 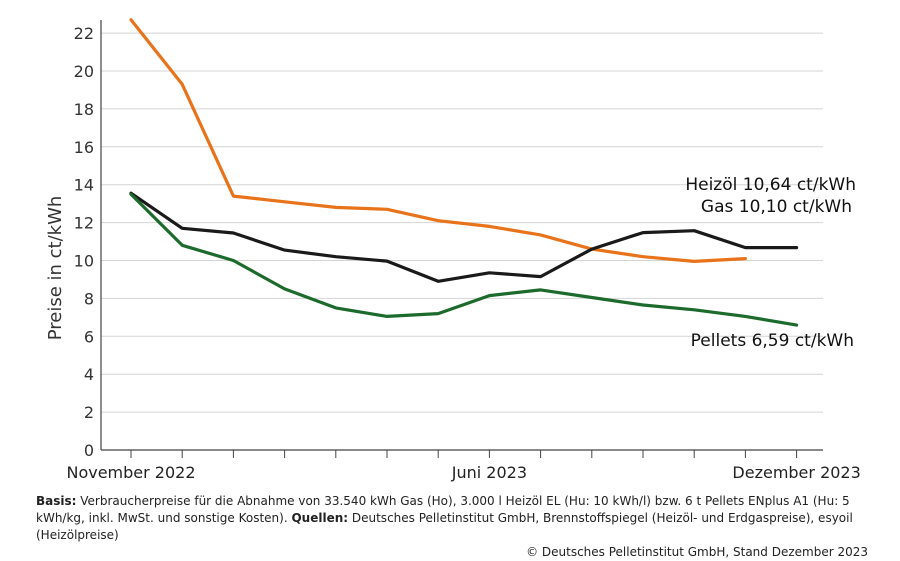 What do you see at coordinates (89, 450) in the screenshot?
I see `y-tick-label: 0` at bounding box center [89, 450].